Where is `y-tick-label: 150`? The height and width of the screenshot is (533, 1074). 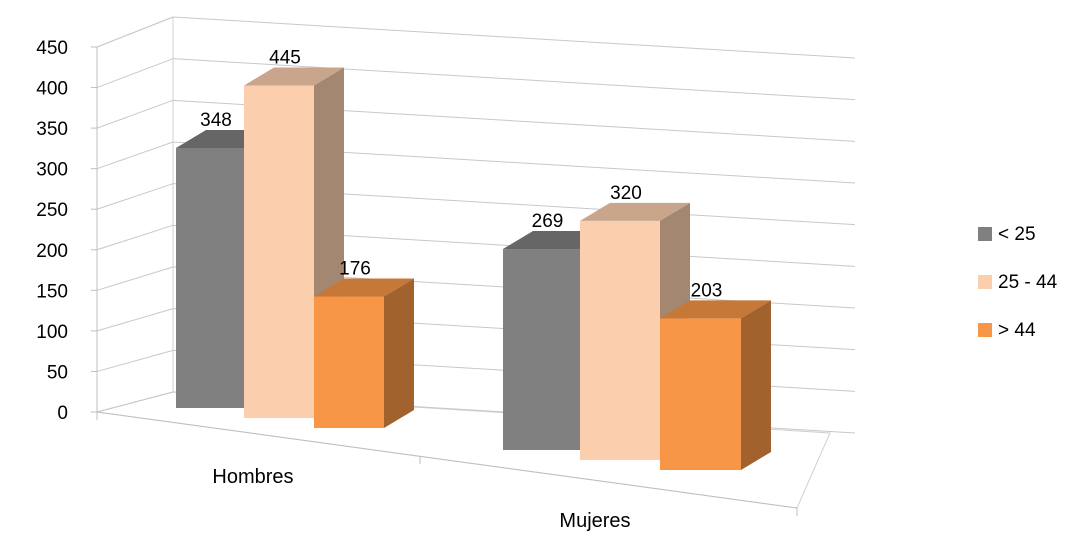 y-tick-label: 150 is located at coordinates (52, 291).